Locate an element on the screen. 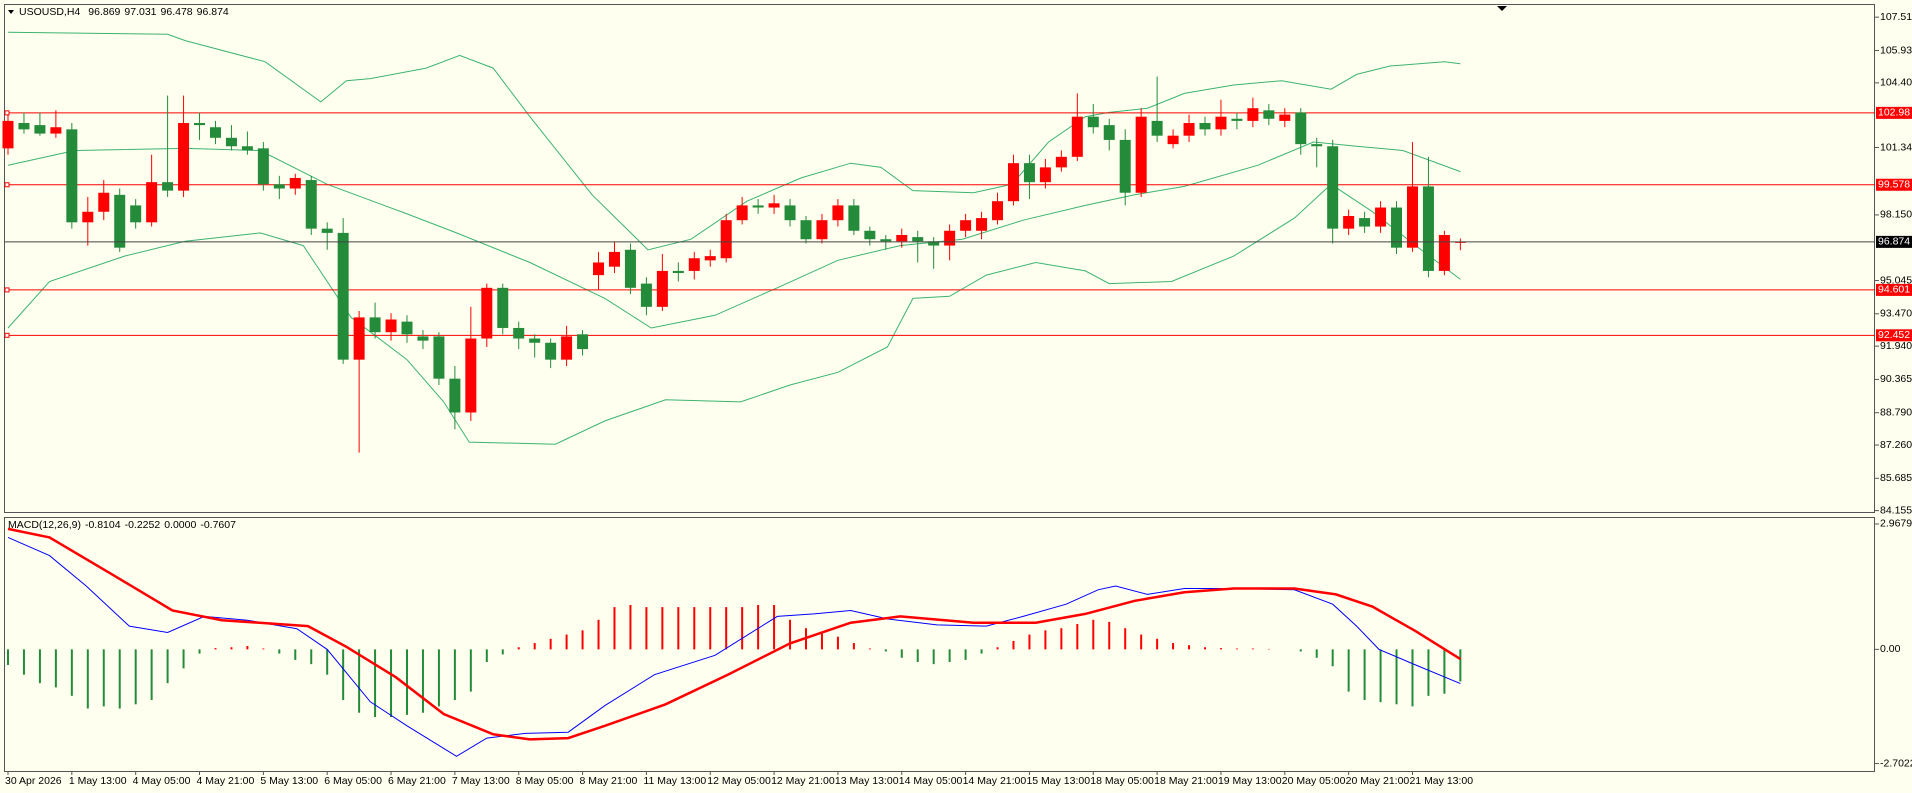  y-tick-label: 91.940 is located at coordinates (1896, 346).